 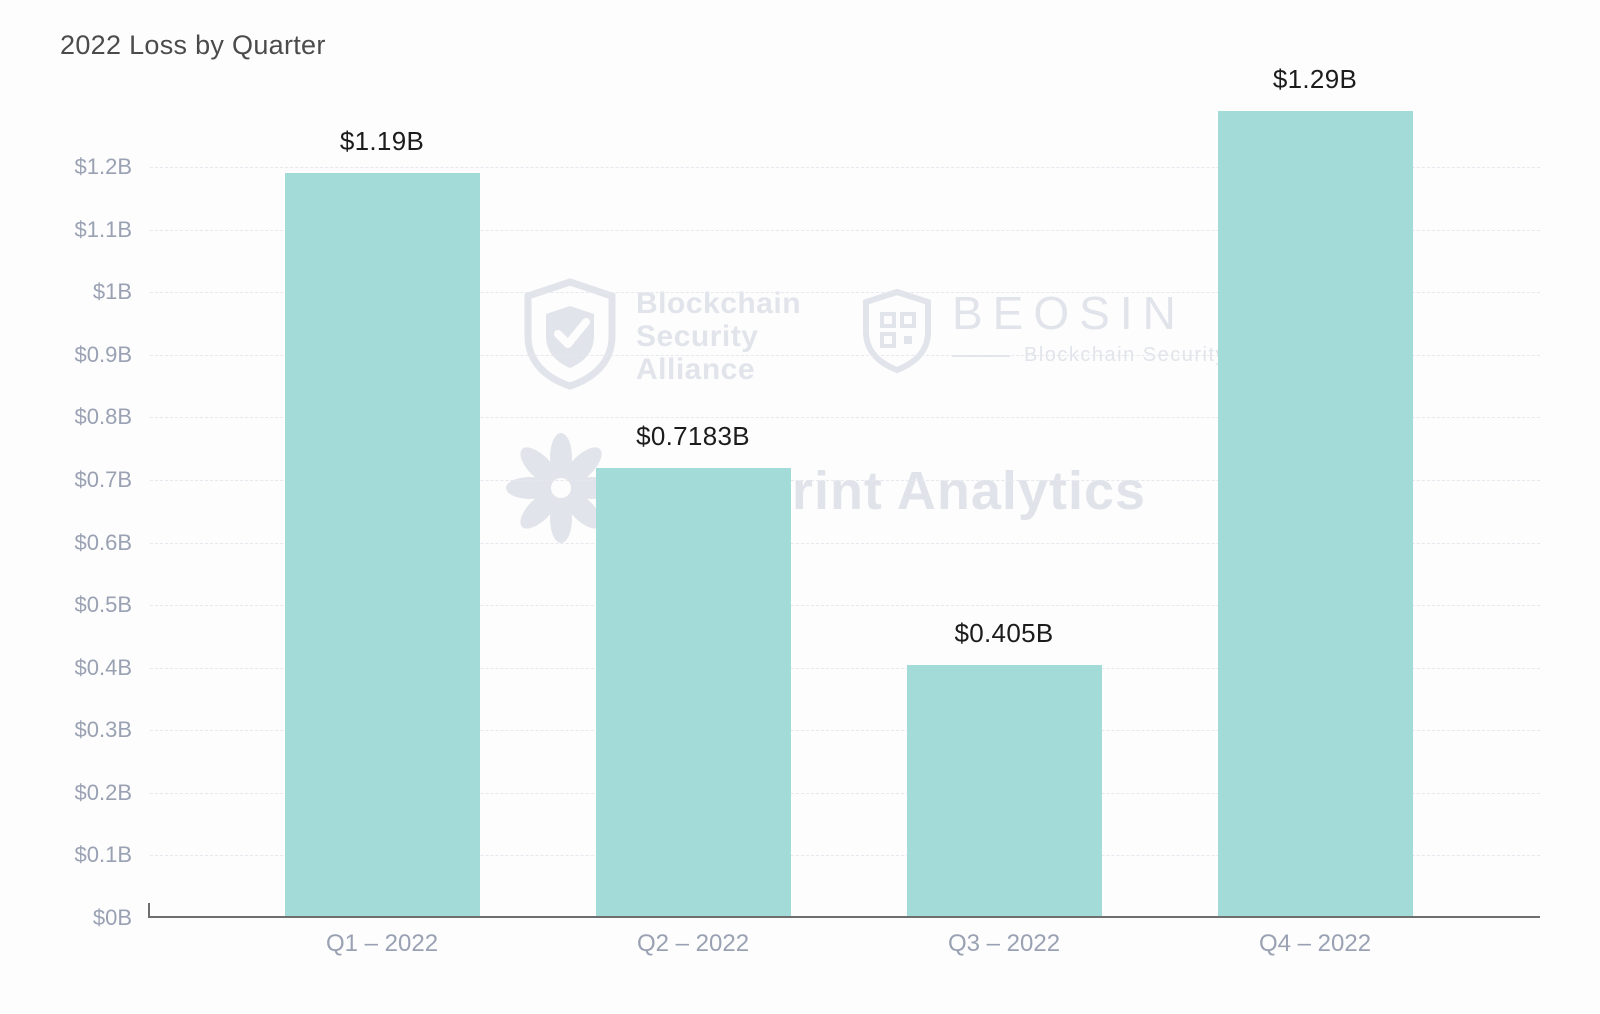 What do you see at coordinates (103, 667) in the screenshot?
I see `y-axis-tick-label: $0.4B` at bounding box center [103, 667].